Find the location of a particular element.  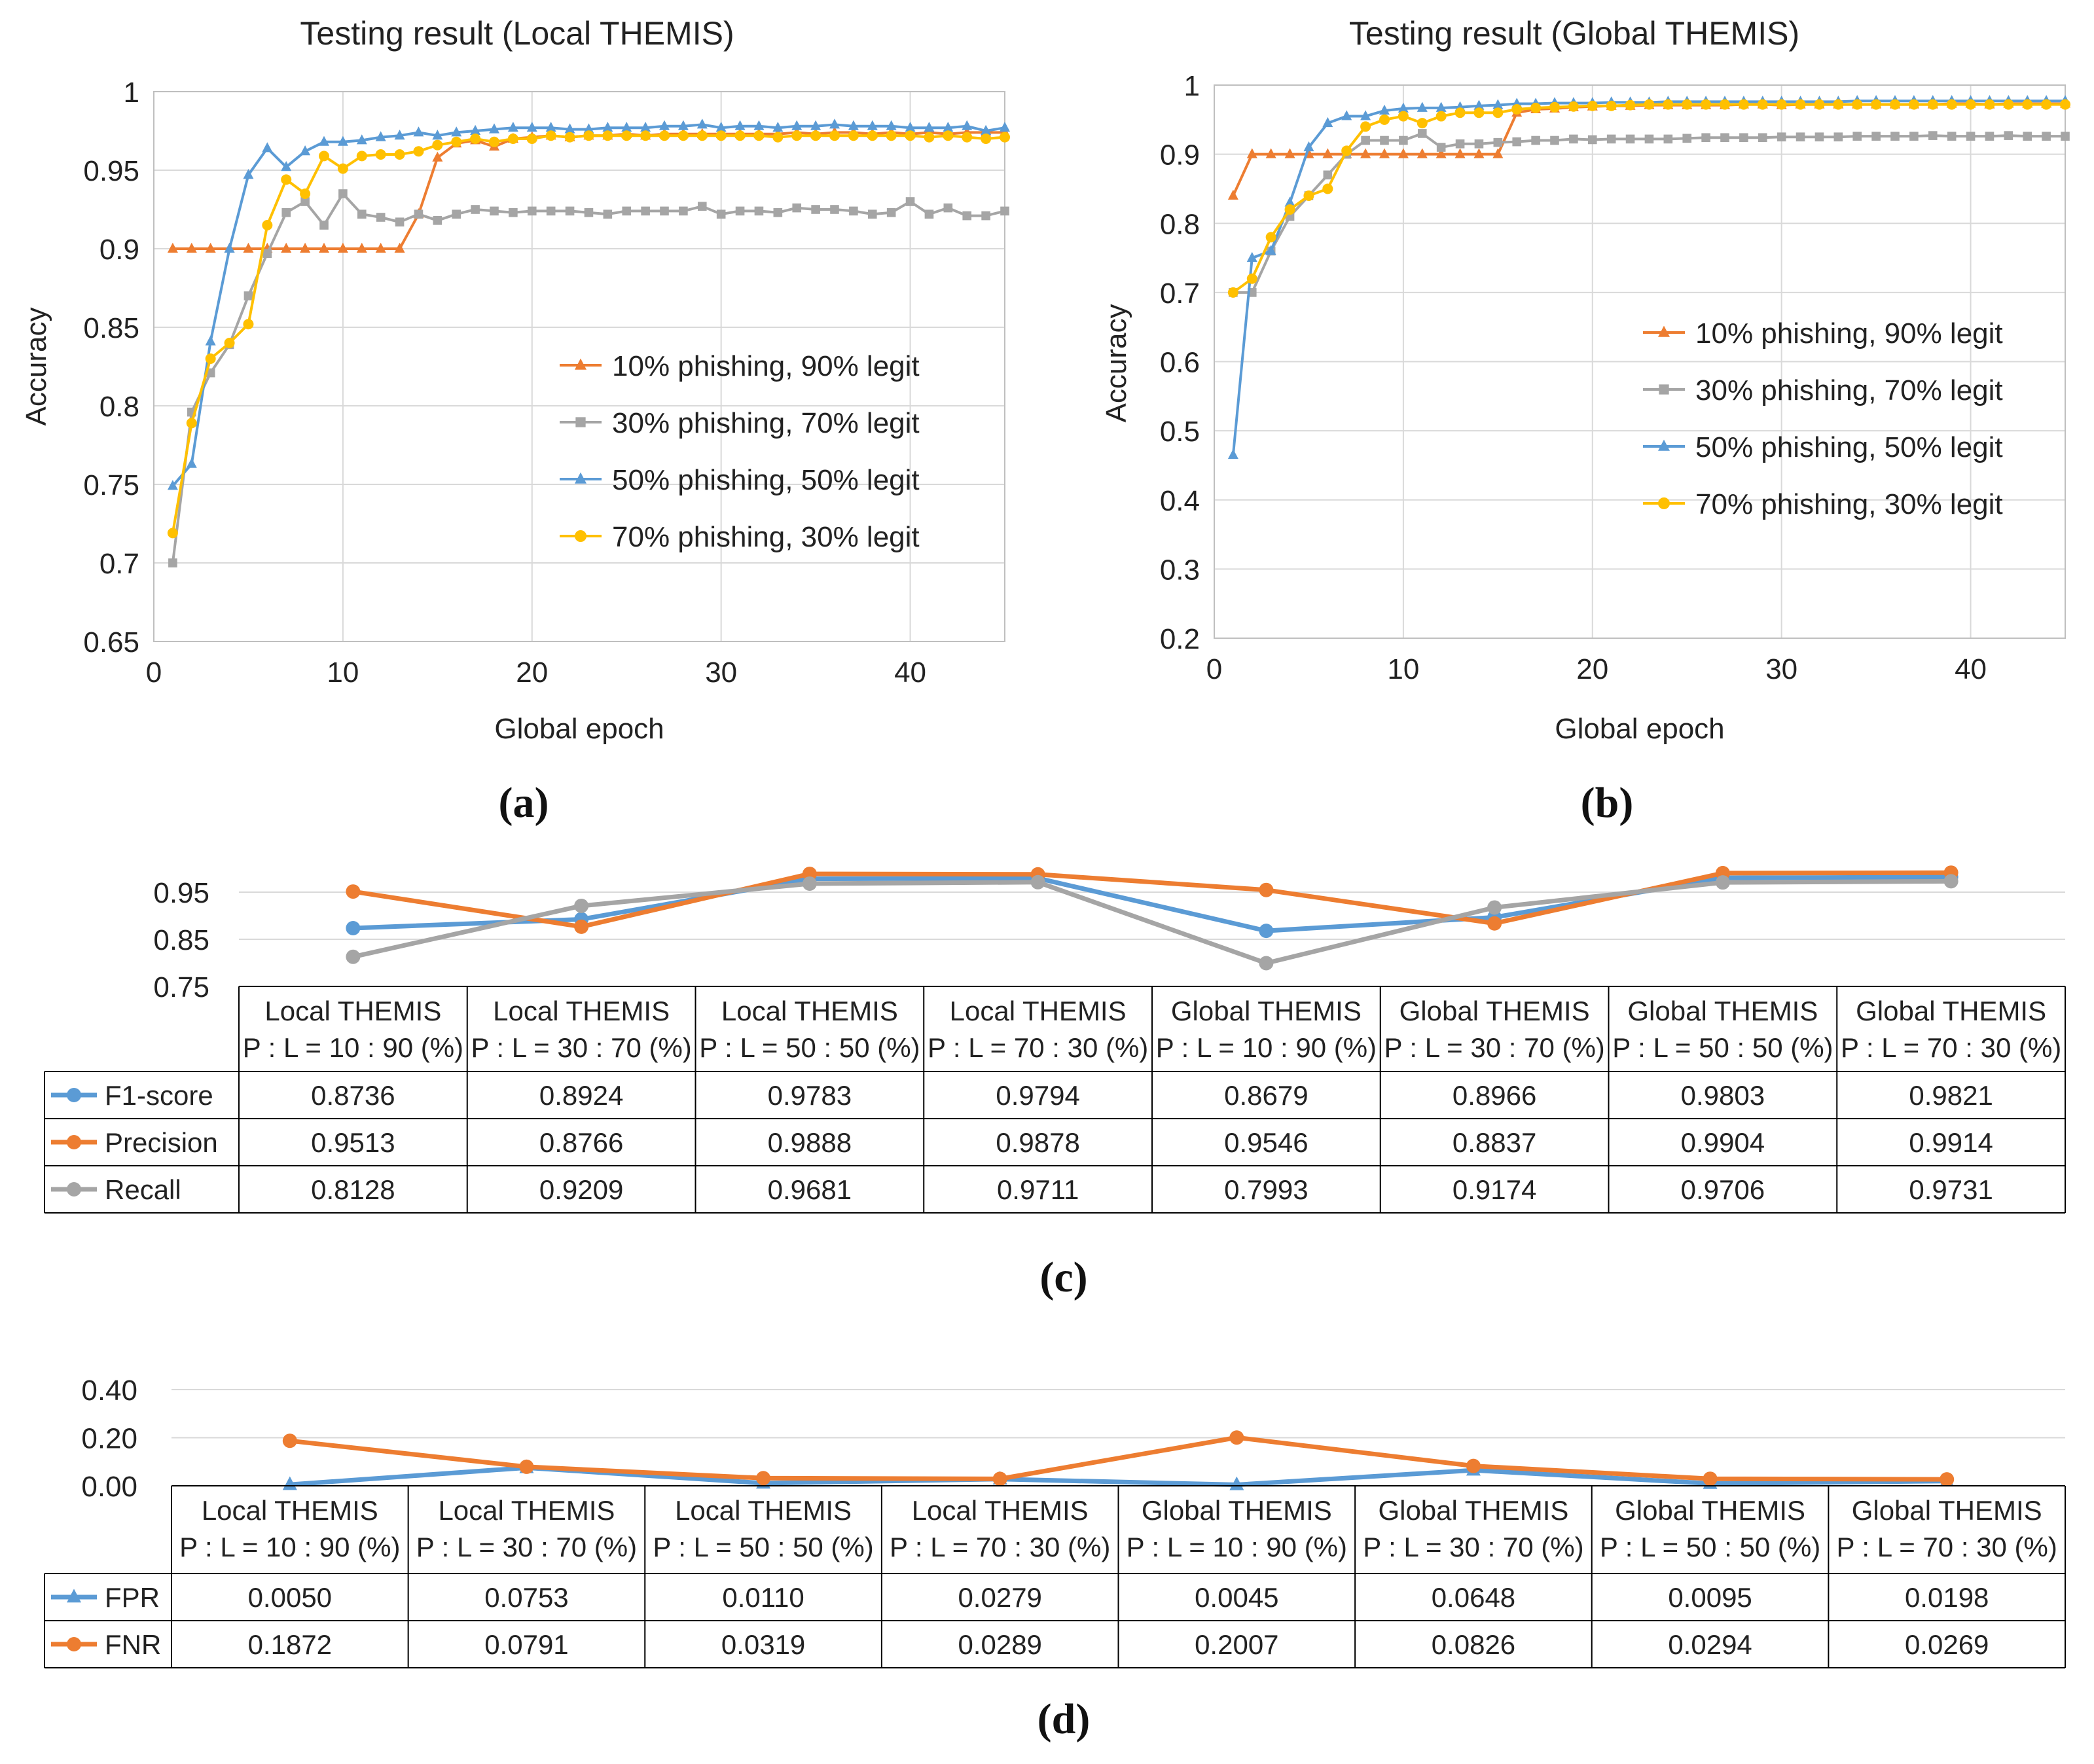

chart-d-column-subheader: P : L = 50 : 50 (%) is located at coordinates (763, 1547).